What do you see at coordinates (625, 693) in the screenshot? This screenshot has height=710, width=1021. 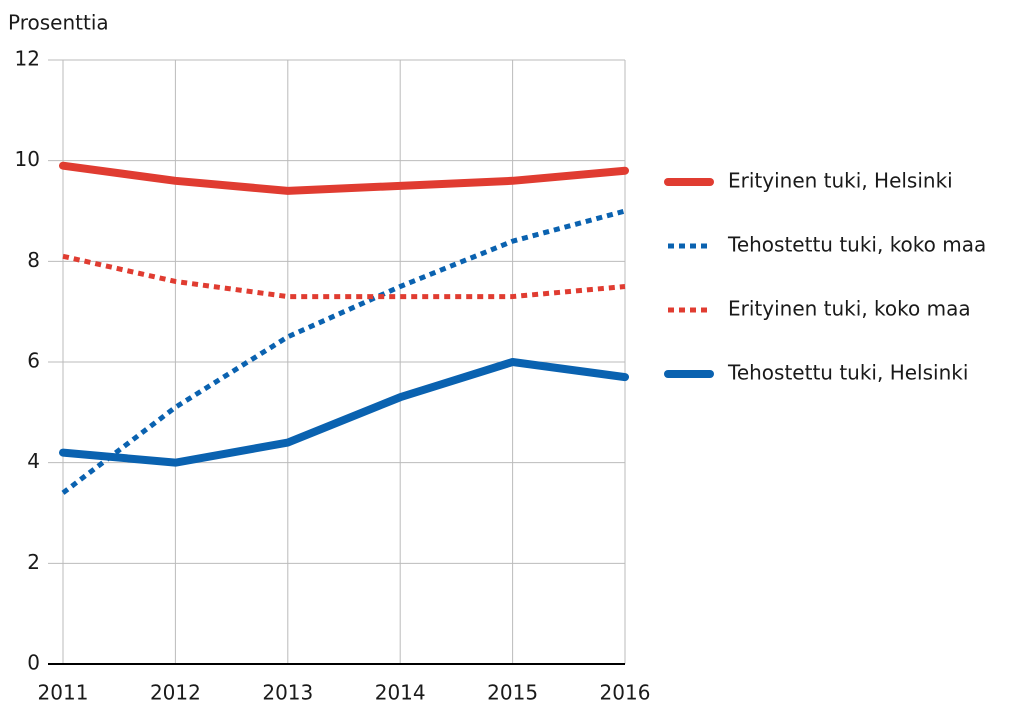 I see `x-tick-label: 2016` at bounding box center [625, 693].